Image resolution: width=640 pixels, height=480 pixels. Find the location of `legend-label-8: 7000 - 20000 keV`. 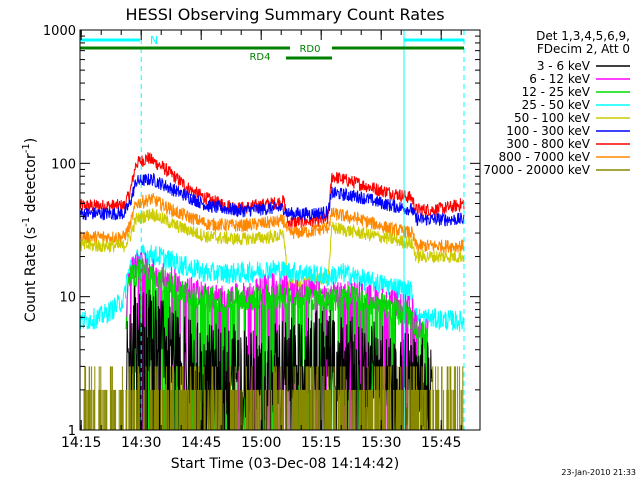

legend-label-8: 7000 - 20000 keV is located at coordinates (536, 170).